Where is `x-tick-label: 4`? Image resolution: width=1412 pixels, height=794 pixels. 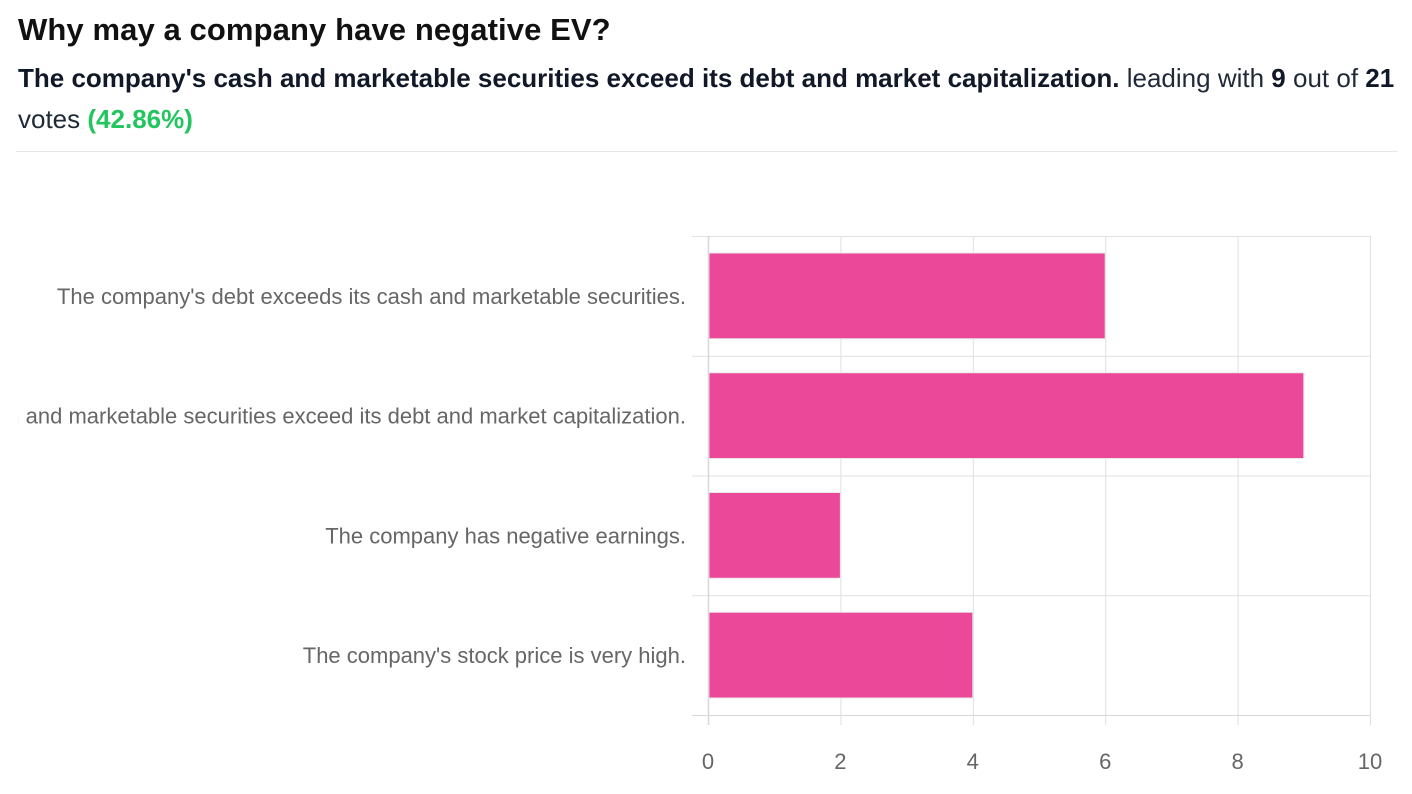 x-tick-label: 4 is located at coordinates (973, 761).